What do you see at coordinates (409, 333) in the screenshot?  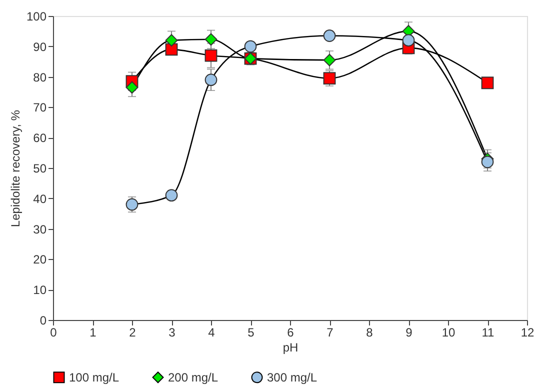 I see `x-tick-label: 9` at bounding box center [409, 333].